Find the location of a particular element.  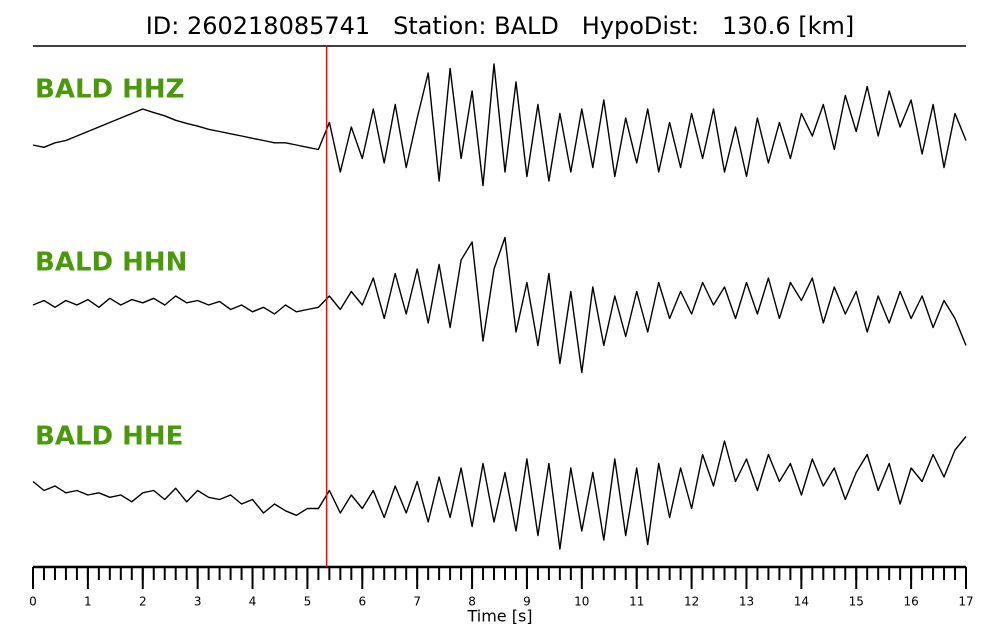

x-tick-label: 15 is located at coordinates (856, 602).